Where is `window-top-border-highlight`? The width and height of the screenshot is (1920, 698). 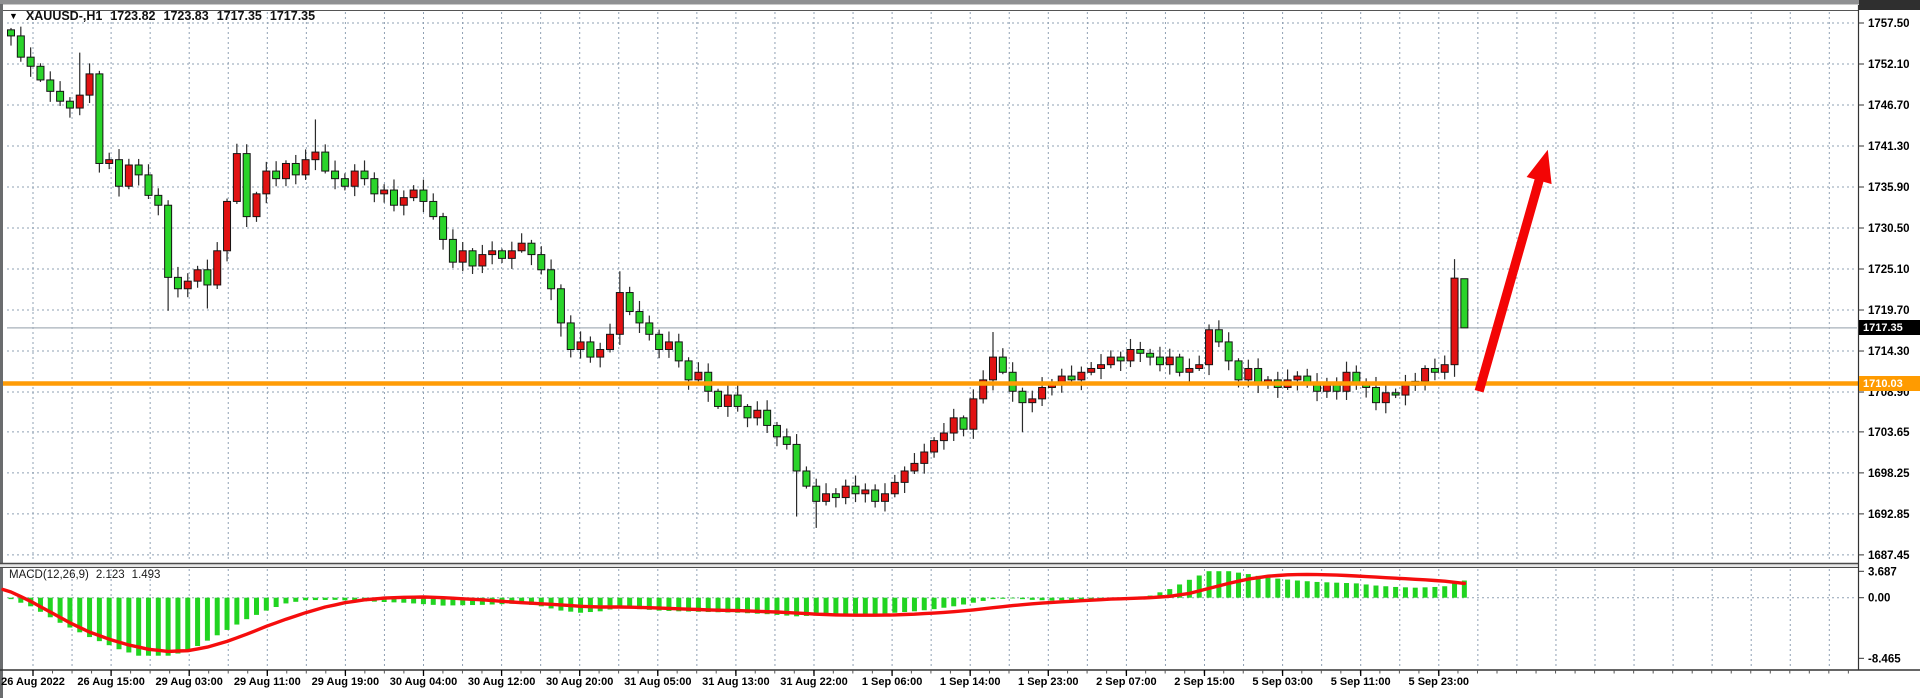
window-top-border-highlight is located at coordinates (960, 4).